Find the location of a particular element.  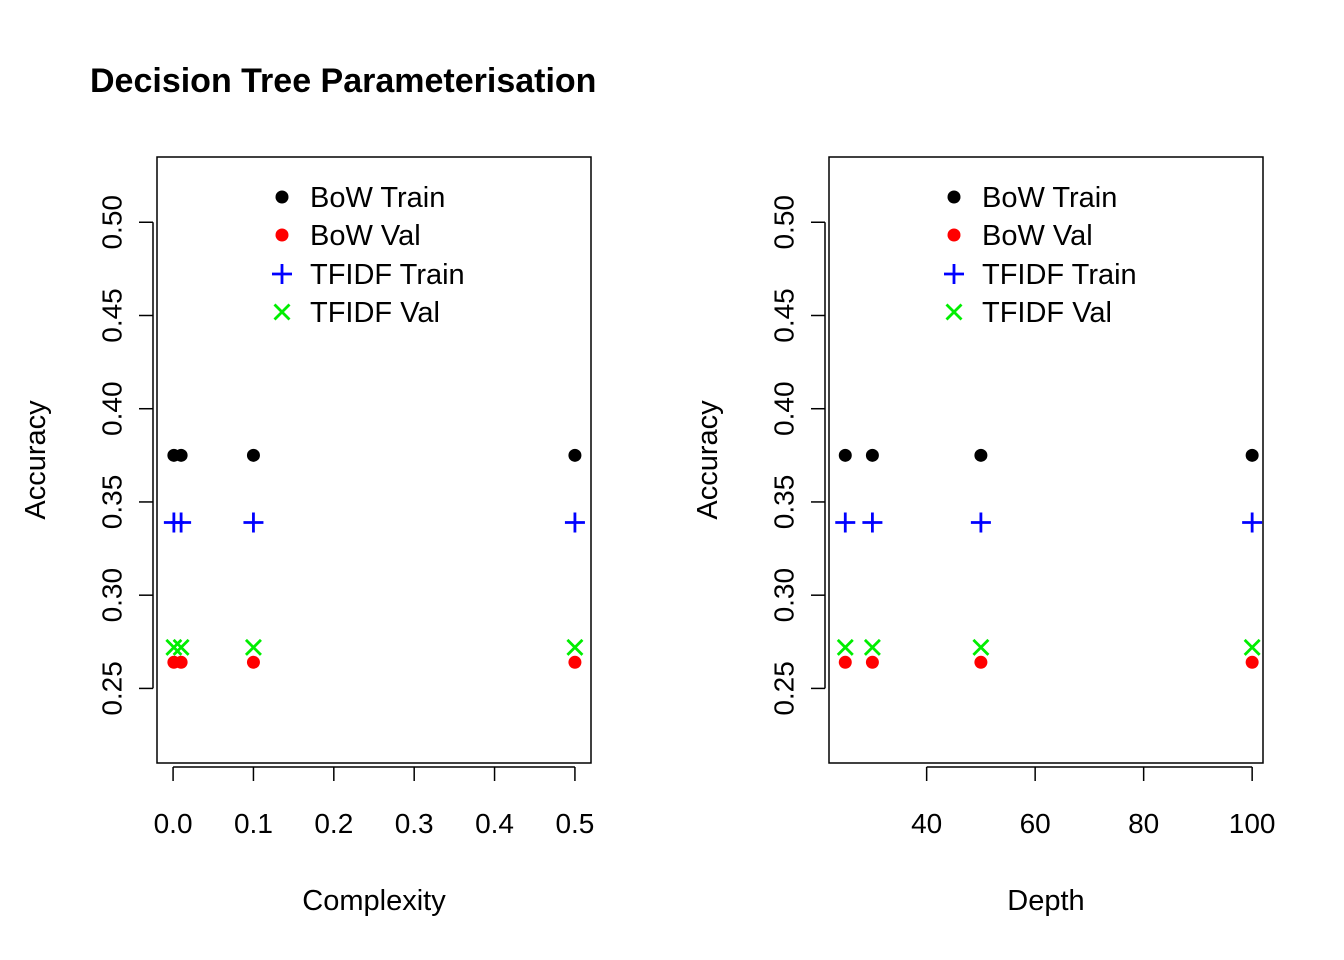

x-tick-label: 80 is located at coordinates (1143, 823).